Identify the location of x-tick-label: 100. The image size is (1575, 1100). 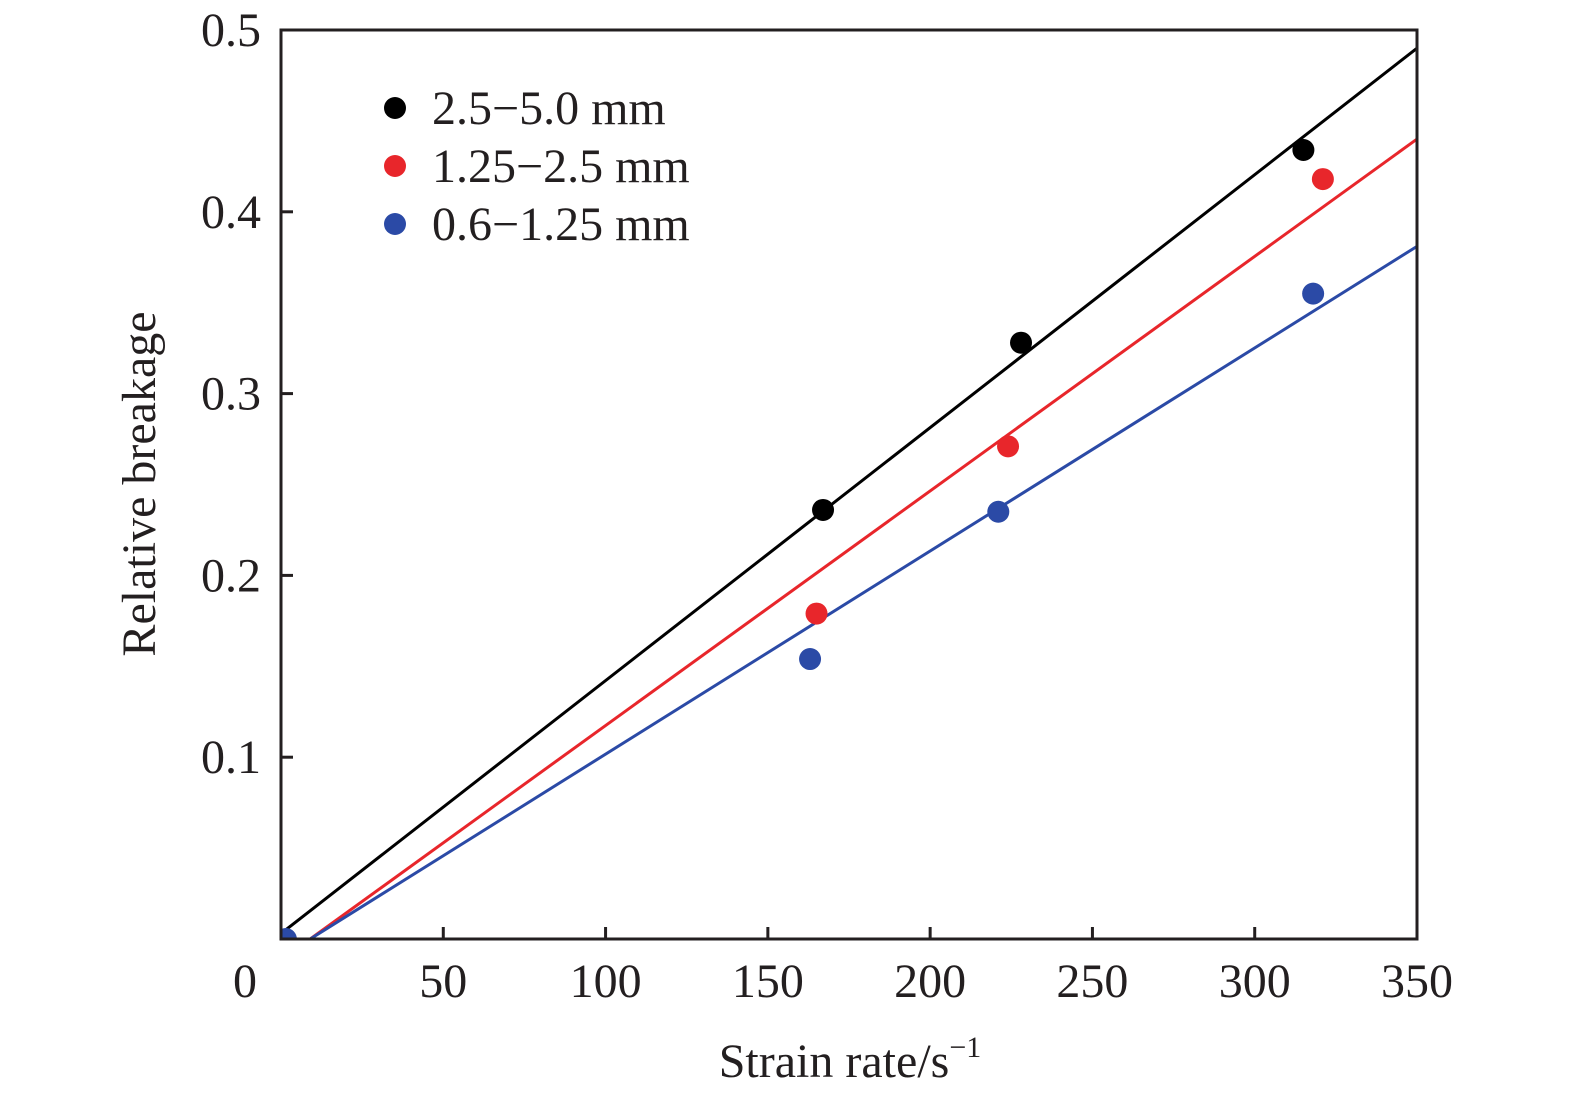
(606, 981).